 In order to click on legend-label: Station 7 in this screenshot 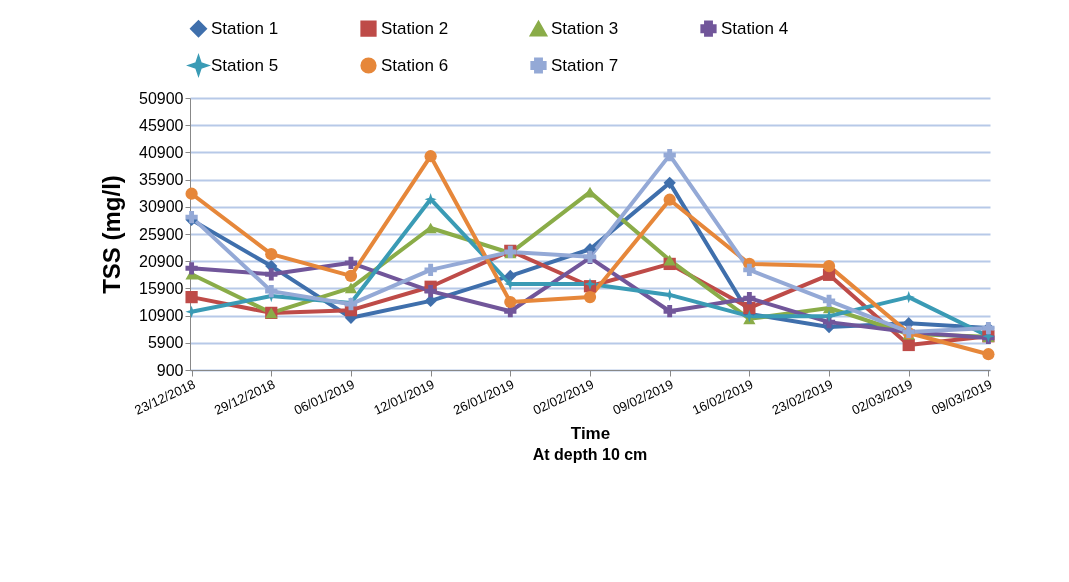, I will do `click(585, 65)`.